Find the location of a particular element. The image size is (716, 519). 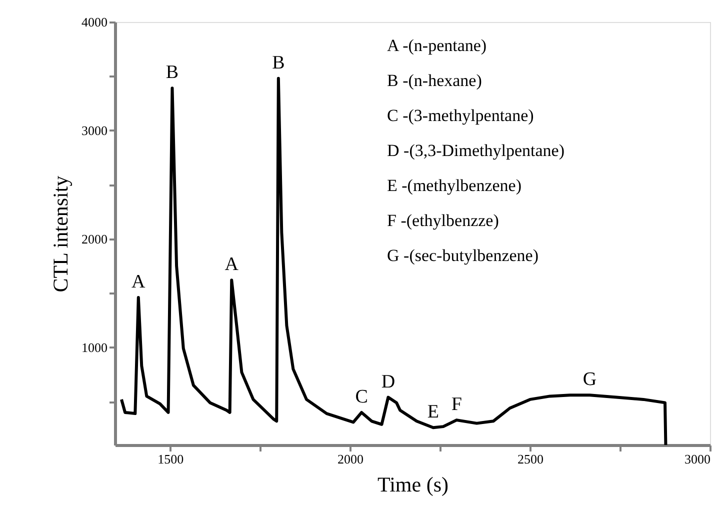

annotation: G -(sec-butylbenzene) is located at coordinates (463, 255).